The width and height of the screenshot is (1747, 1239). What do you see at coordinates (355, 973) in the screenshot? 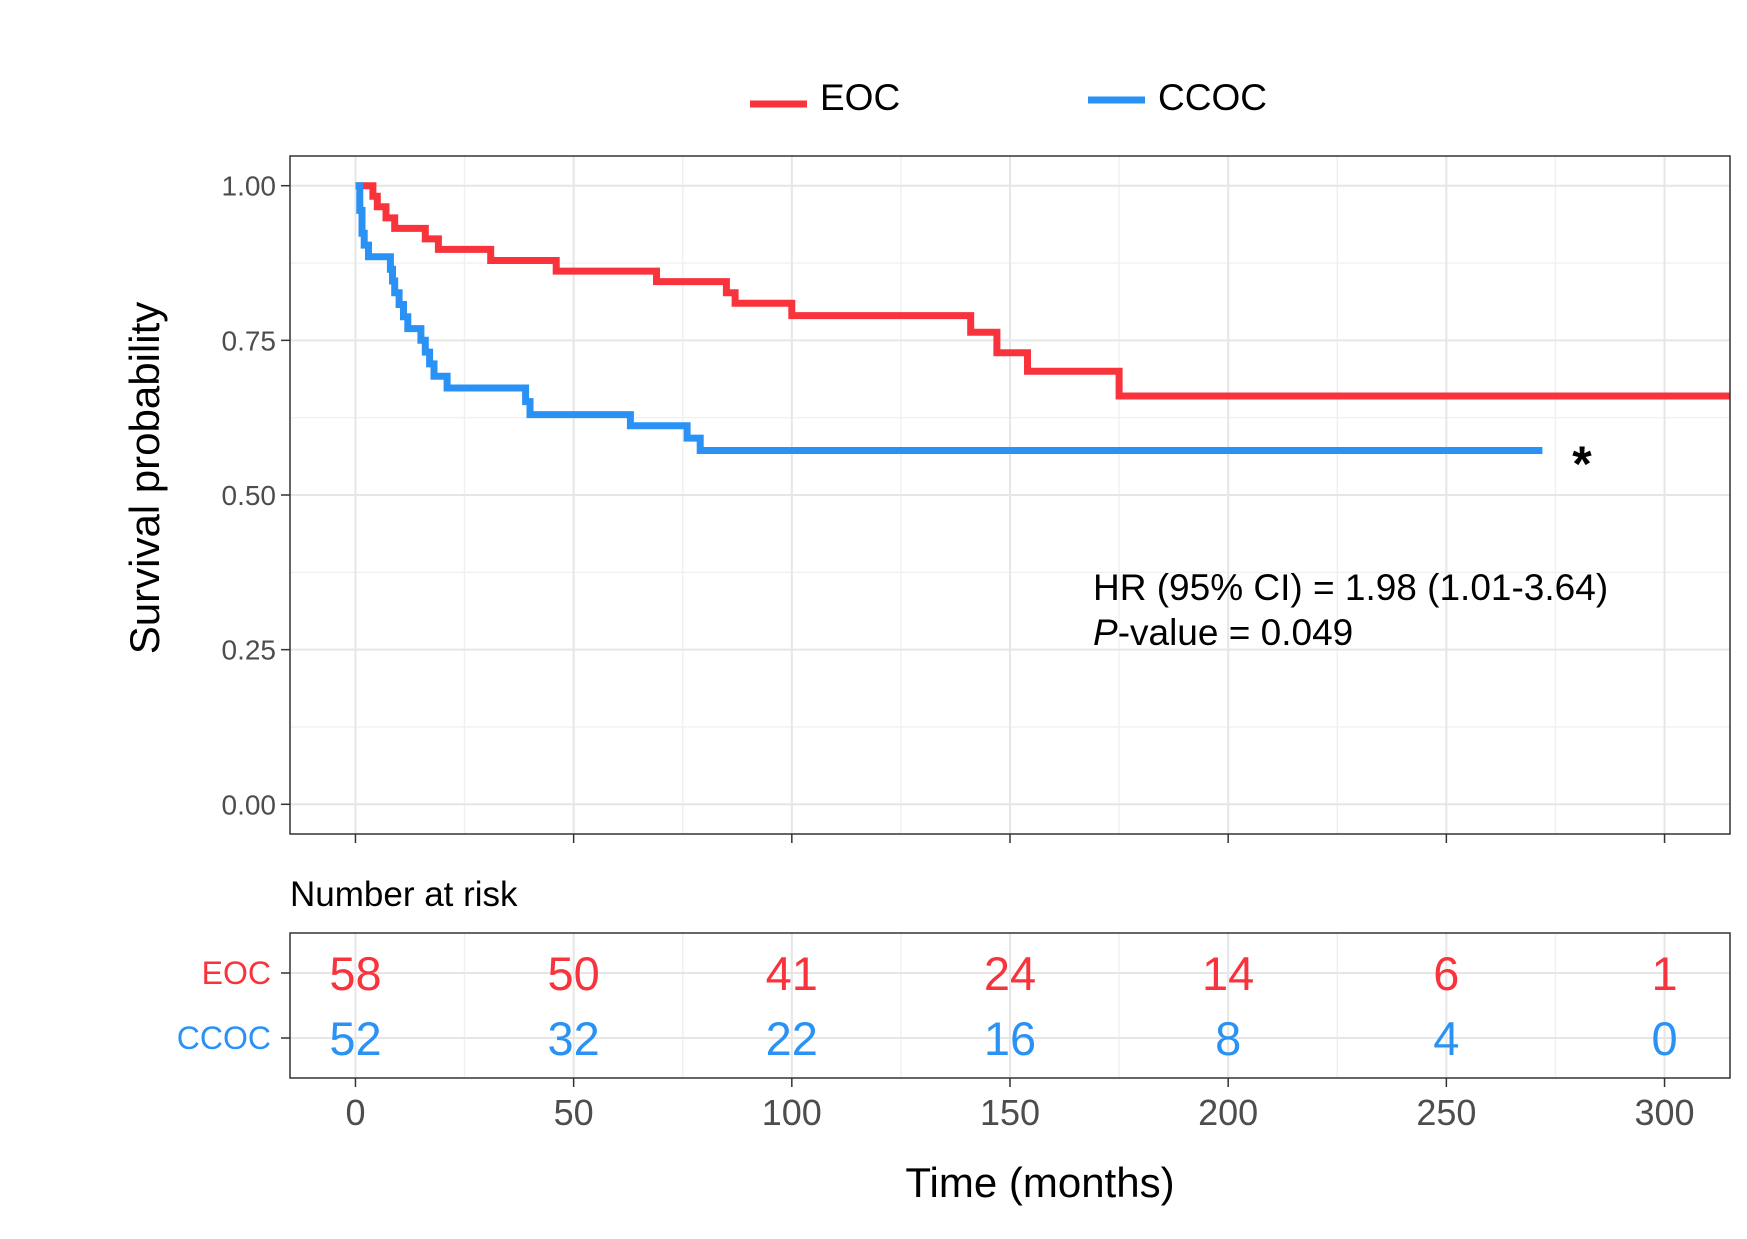
I see `risk-value-eoc: 58` at bounding box center [355, 973].